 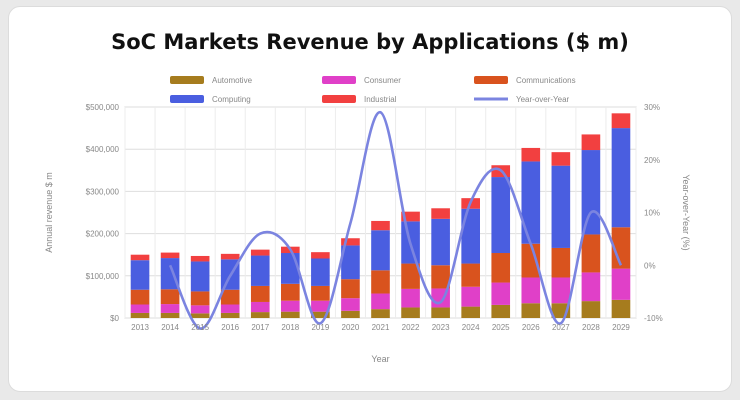 I want to click on x-tick-label: 2029, so click(x=621, y=327).